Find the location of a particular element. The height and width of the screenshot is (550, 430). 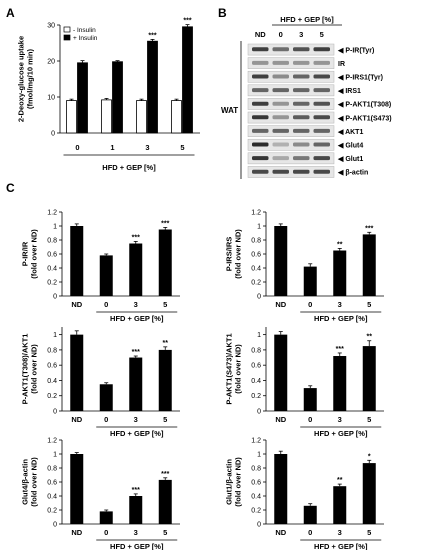

c2-y-tick-label: 0.8 is located at coordinates (256, 241).